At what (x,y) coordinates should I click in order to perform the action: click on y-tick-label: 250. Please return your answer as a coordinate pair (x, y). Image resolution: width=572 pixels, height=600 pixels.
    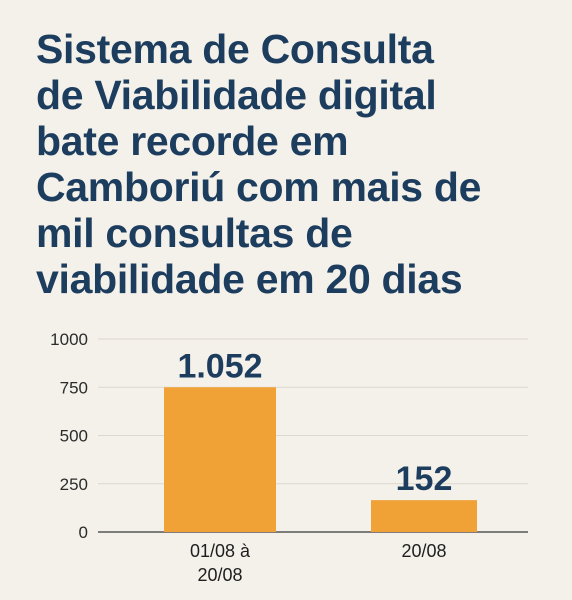
    Looking at the image, I should click on (74, 484).